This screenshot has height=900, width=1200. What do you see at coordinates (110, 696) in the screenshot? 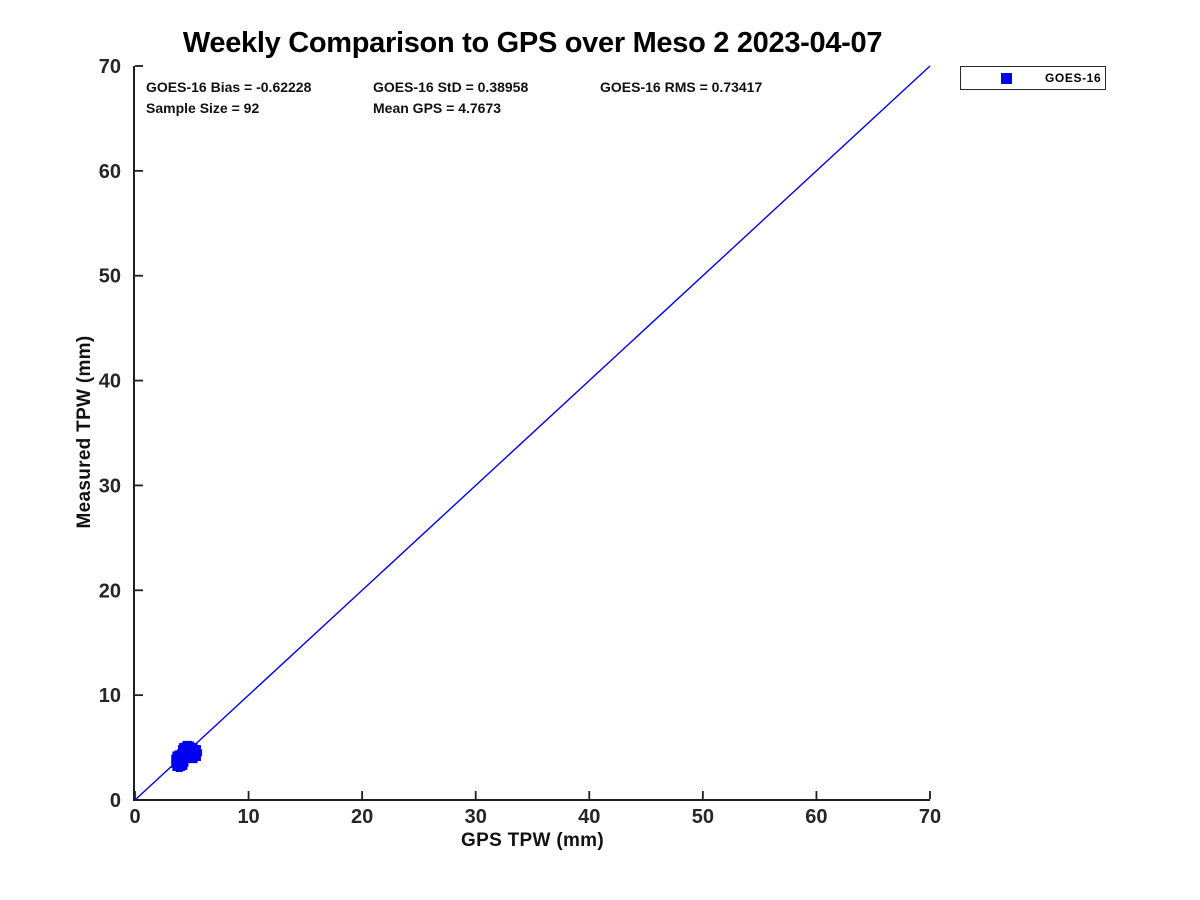
I see `y-tick-label: 10` at bounding box center [110, 696].